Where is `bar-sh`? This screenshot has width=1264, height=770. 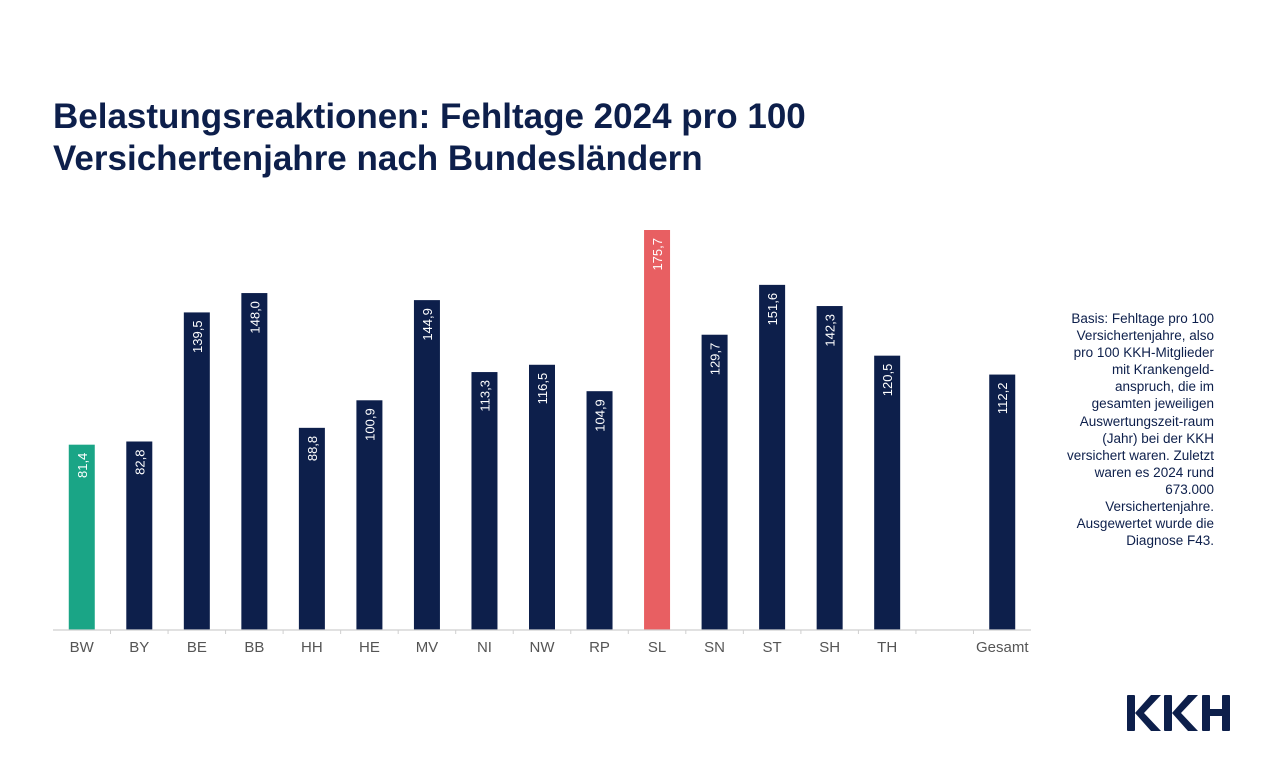
bar-sh is located at coordinates (829, 468).